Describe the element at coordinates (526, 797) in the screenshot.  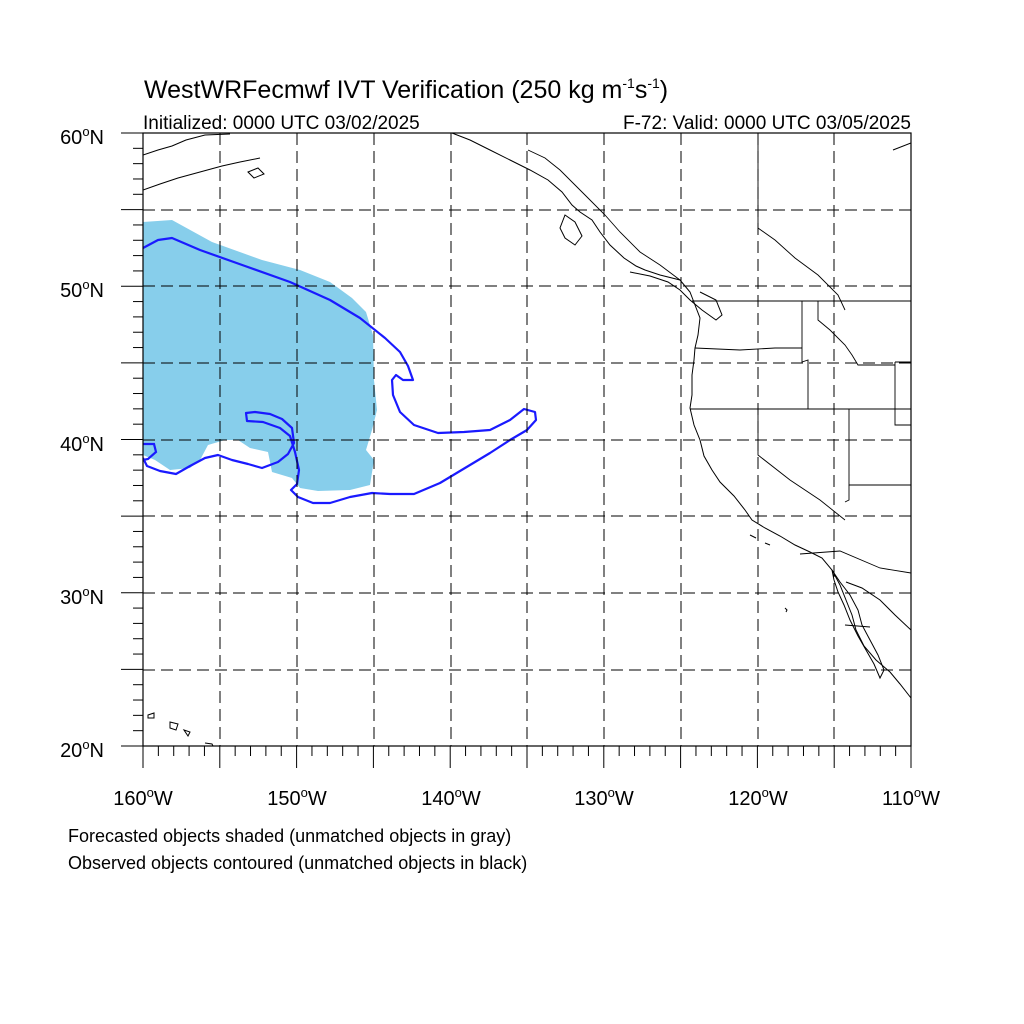
I see `longitude-labels: 160oW 150oW 140oW 130oW 120oW 110oW` at that location.